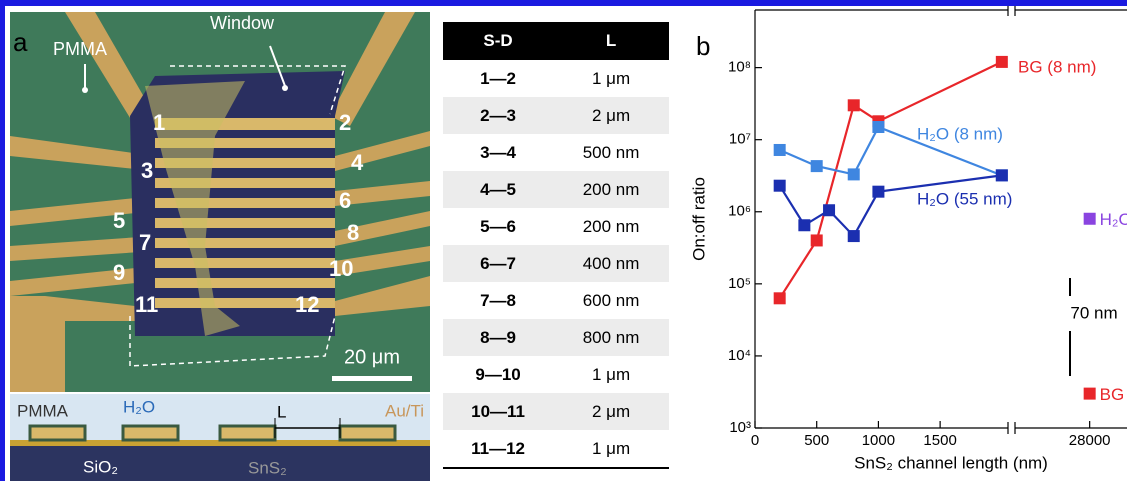  Describe the element at coordinates (498, 300) in the screenshot. I see `table-cell: 7—8` at that location.